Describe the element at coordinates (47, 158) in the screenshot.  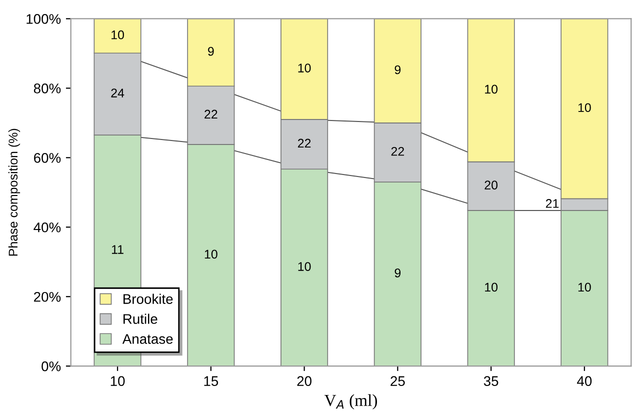
I see `y-tick-label: 60%` at that location.